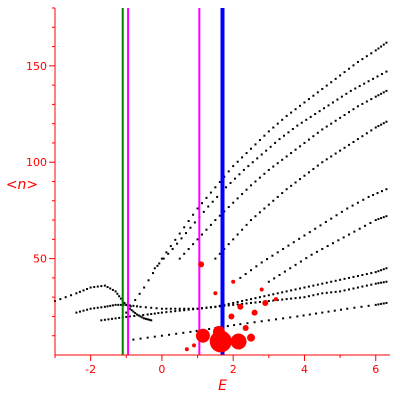 The image size is (400, 404). Describe the element at coordinates (36, 162) in the screenshot. I see `y-tick-label: 100` at that location.